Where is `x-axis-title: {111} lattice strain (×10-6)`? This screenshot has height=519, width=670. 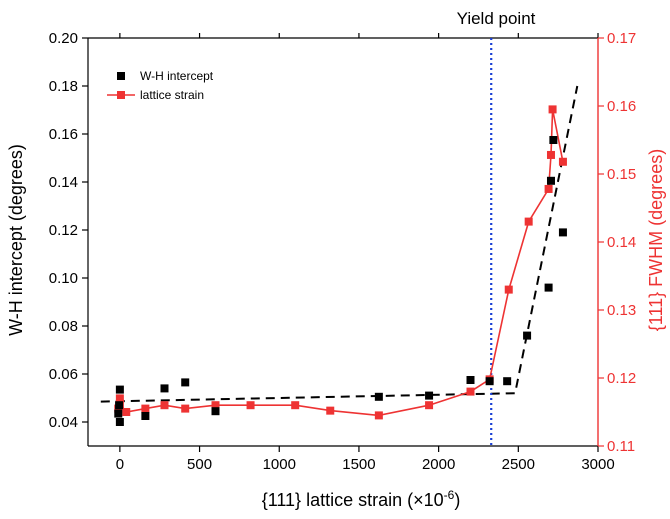
x-axis-title: {111} lattice strain (×10-6) is located at coordinates (361, 499).